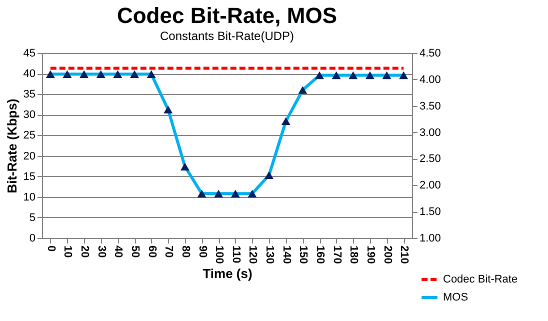 This screenshot has width=548, height=321. I want to click on x-tick-label: 190, so click(370, 255).